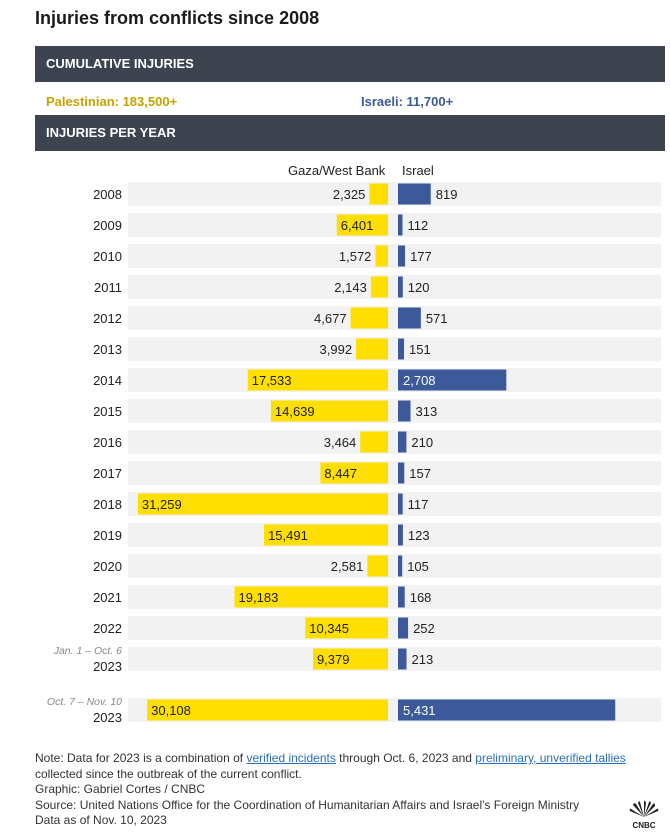 The width and height of the screenshot is (670, 832). Describe the element at coordinates (120, 789) in the screenshot. I see `graphic-credit: Graphic: Gabriel Cortes / CNBC` at that location.